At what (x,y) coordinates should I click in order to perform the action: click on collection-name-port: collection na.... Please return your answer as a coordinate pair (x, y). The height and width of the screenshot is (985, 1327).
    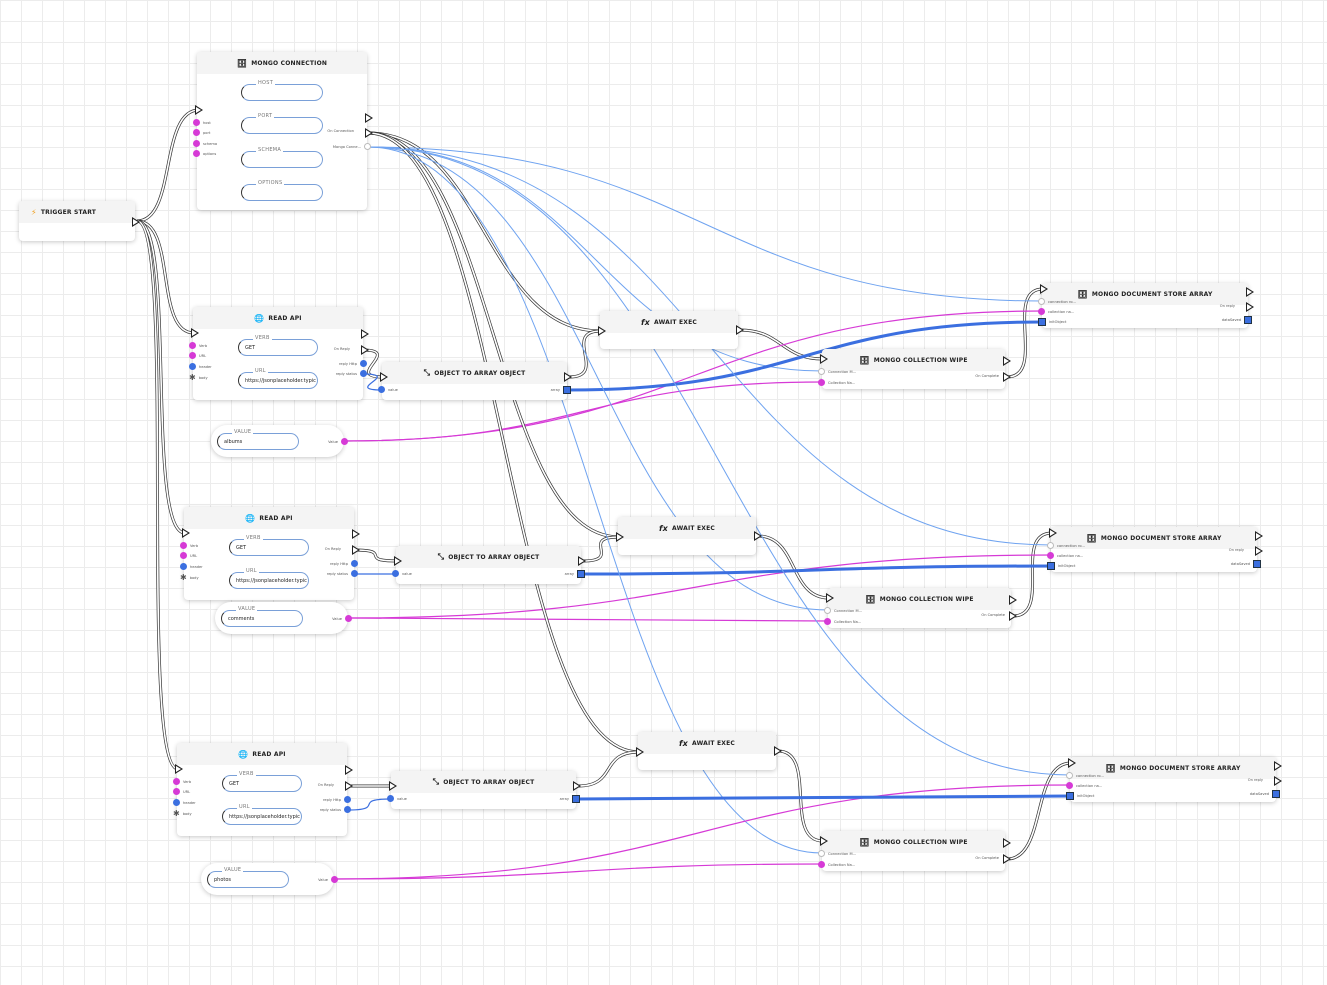
    Looking at the image, I should click on (1065, 555).